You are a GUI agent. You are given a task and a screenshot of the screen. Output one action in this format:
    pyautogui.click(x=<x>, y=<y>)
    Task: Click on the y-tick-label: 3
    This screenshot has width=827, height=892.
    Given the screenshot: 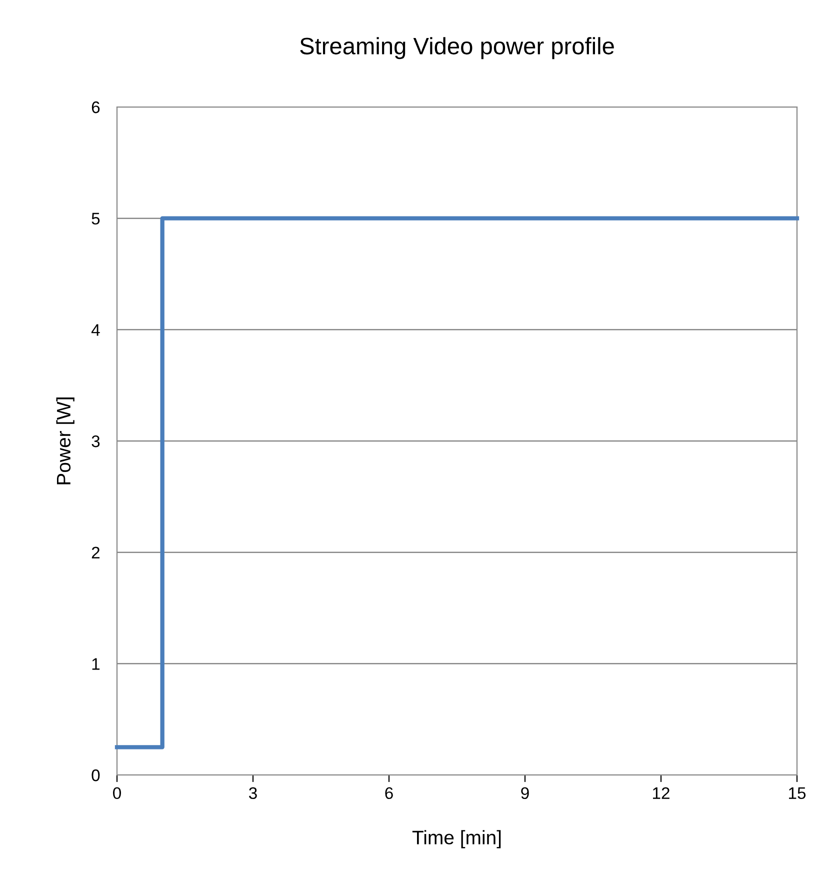 What is the action you would take?
    pyautogui.click(x=96, y=441)
    